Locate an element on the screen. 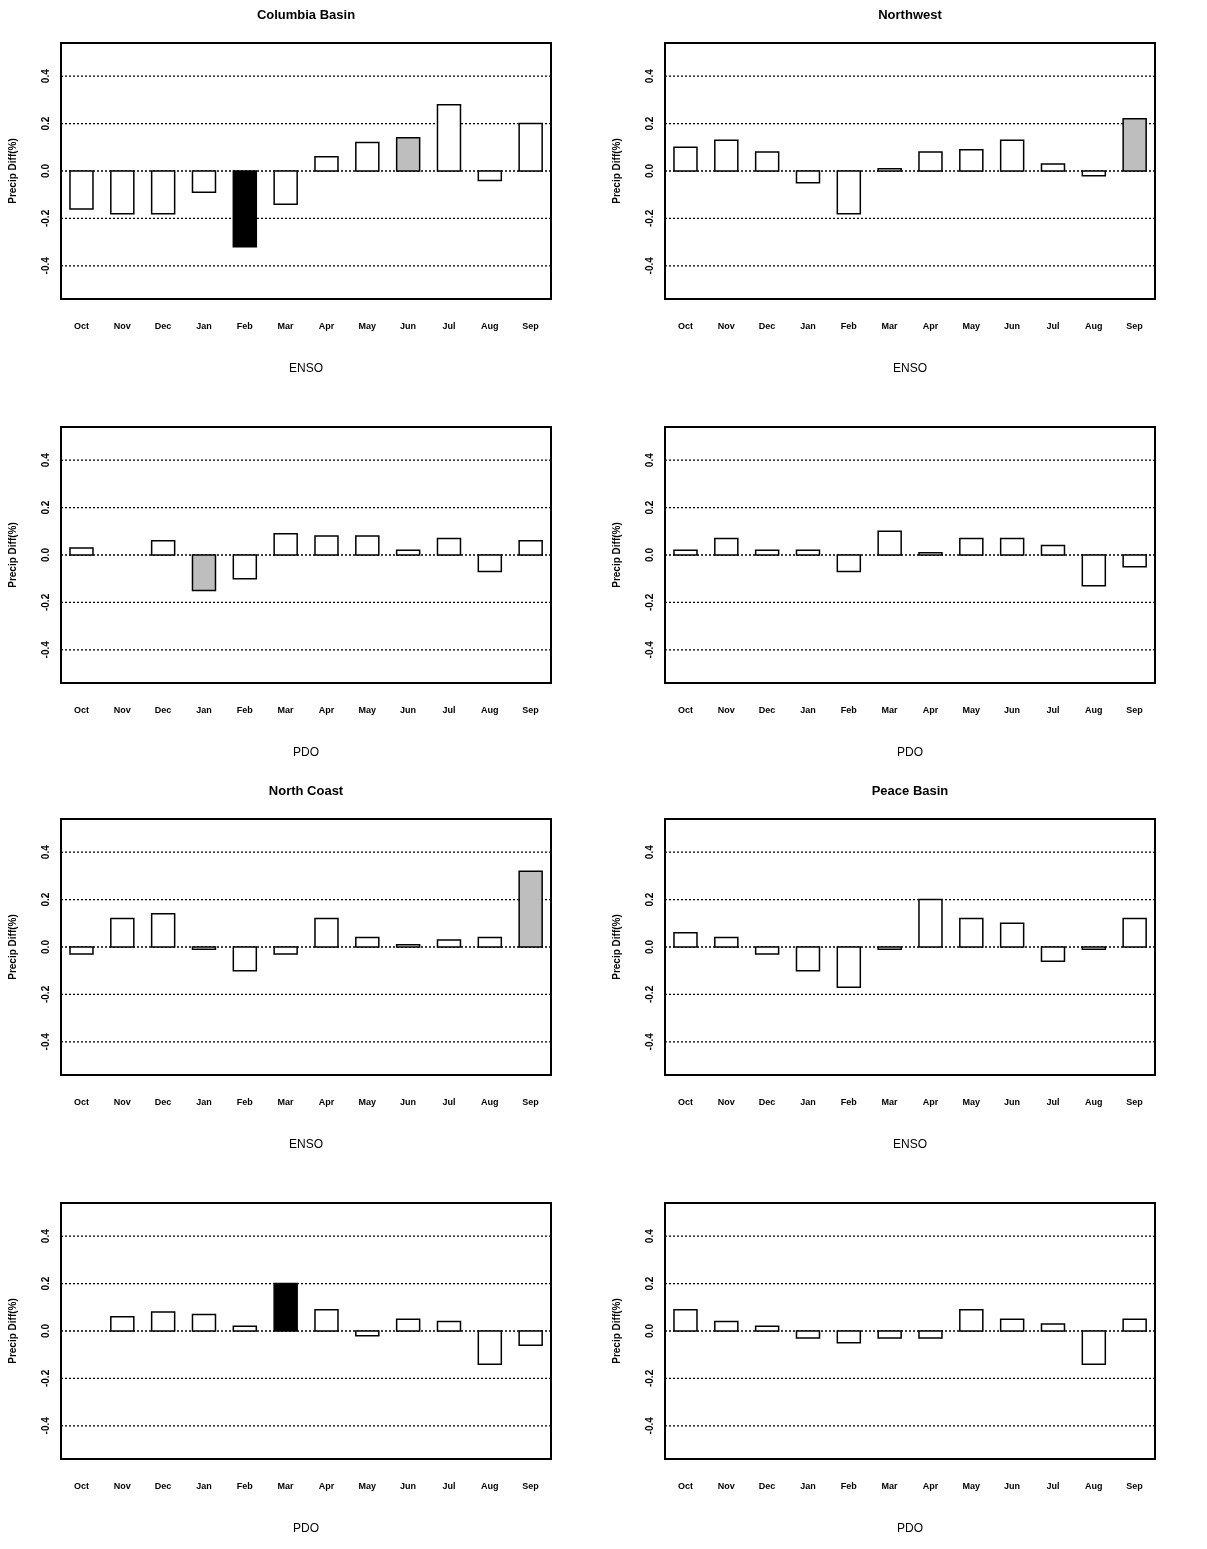 Image resolution: width=1207 pixels, height=1549 pixels. chart-title: Peace Basin is located at coordinates (910, 790).